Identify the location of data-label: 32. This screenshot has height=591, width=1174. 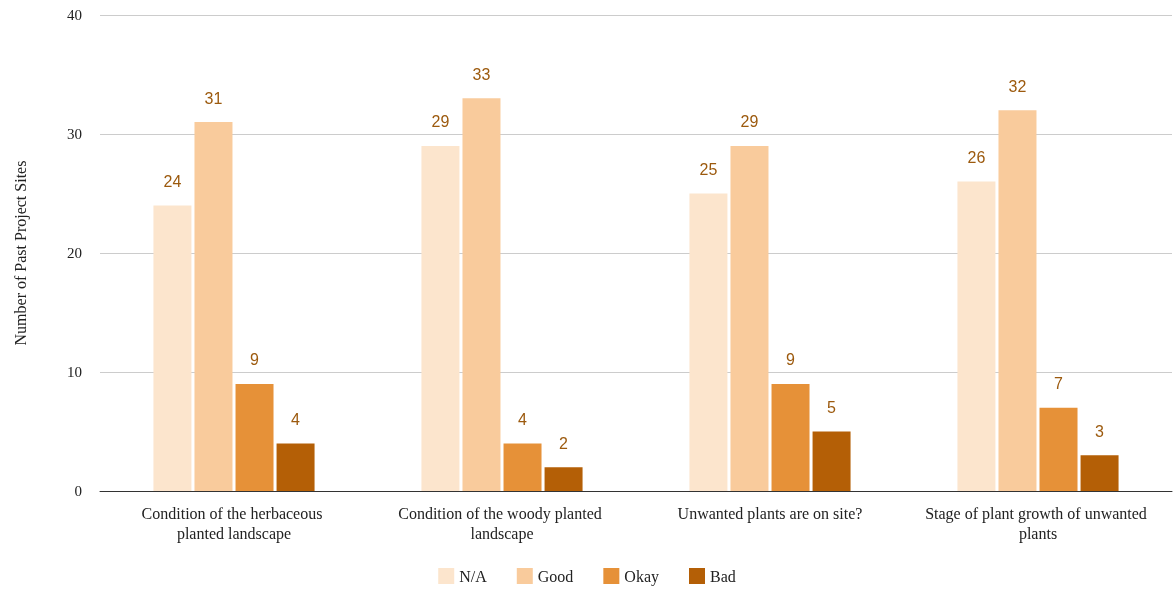
(1017, 86).